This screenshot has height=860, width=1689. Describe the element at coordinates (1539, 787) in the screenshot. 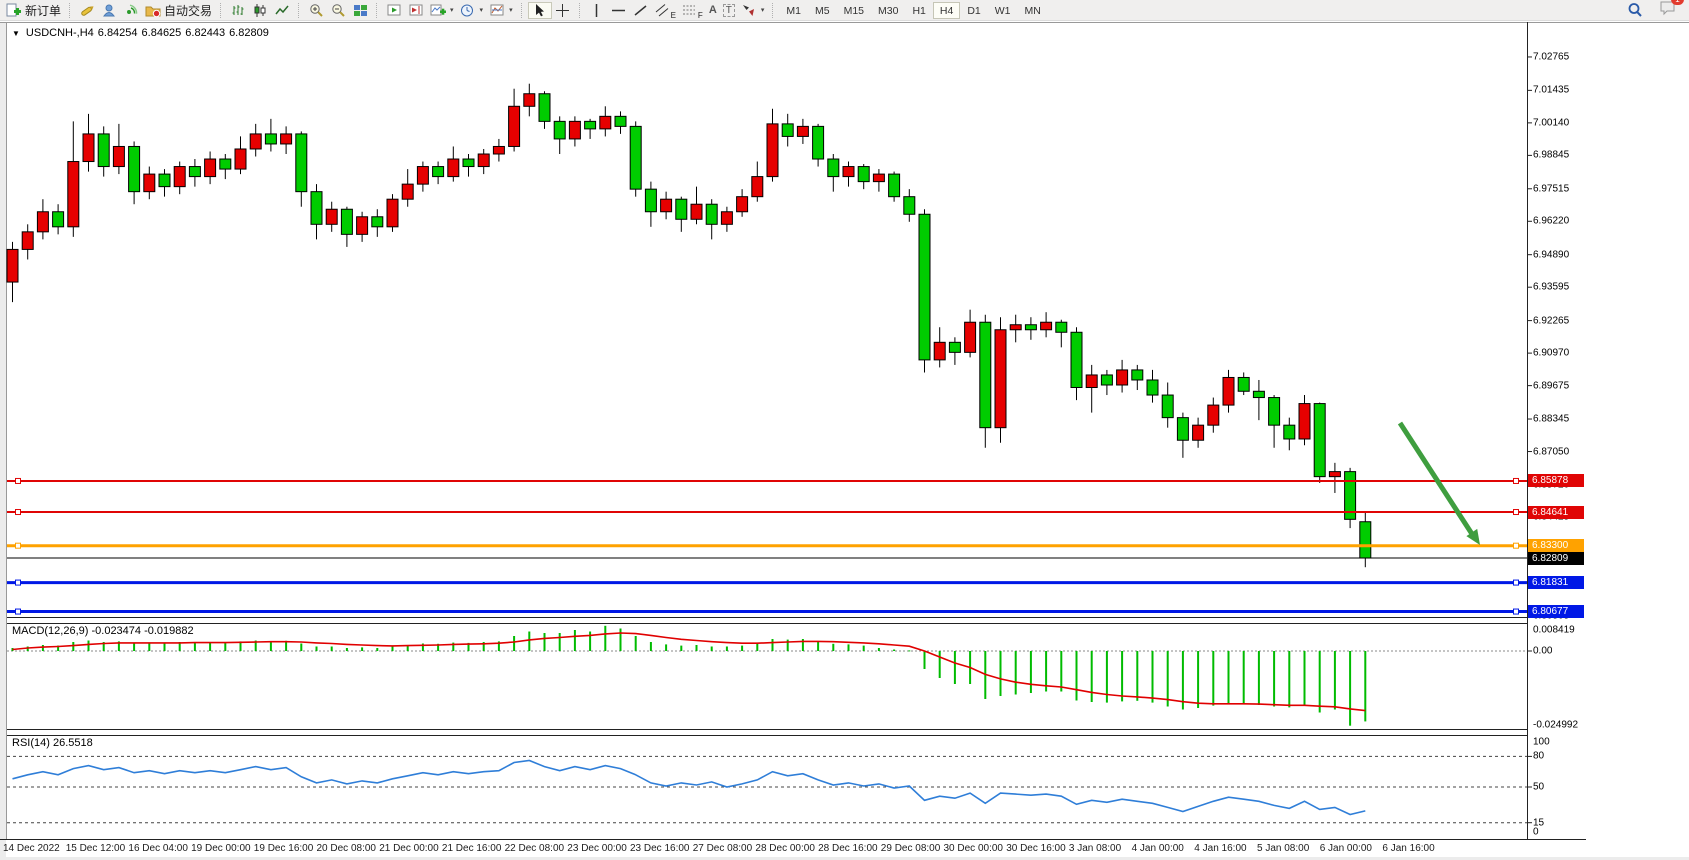

I see `rsi-axis-label: 50` at that location.